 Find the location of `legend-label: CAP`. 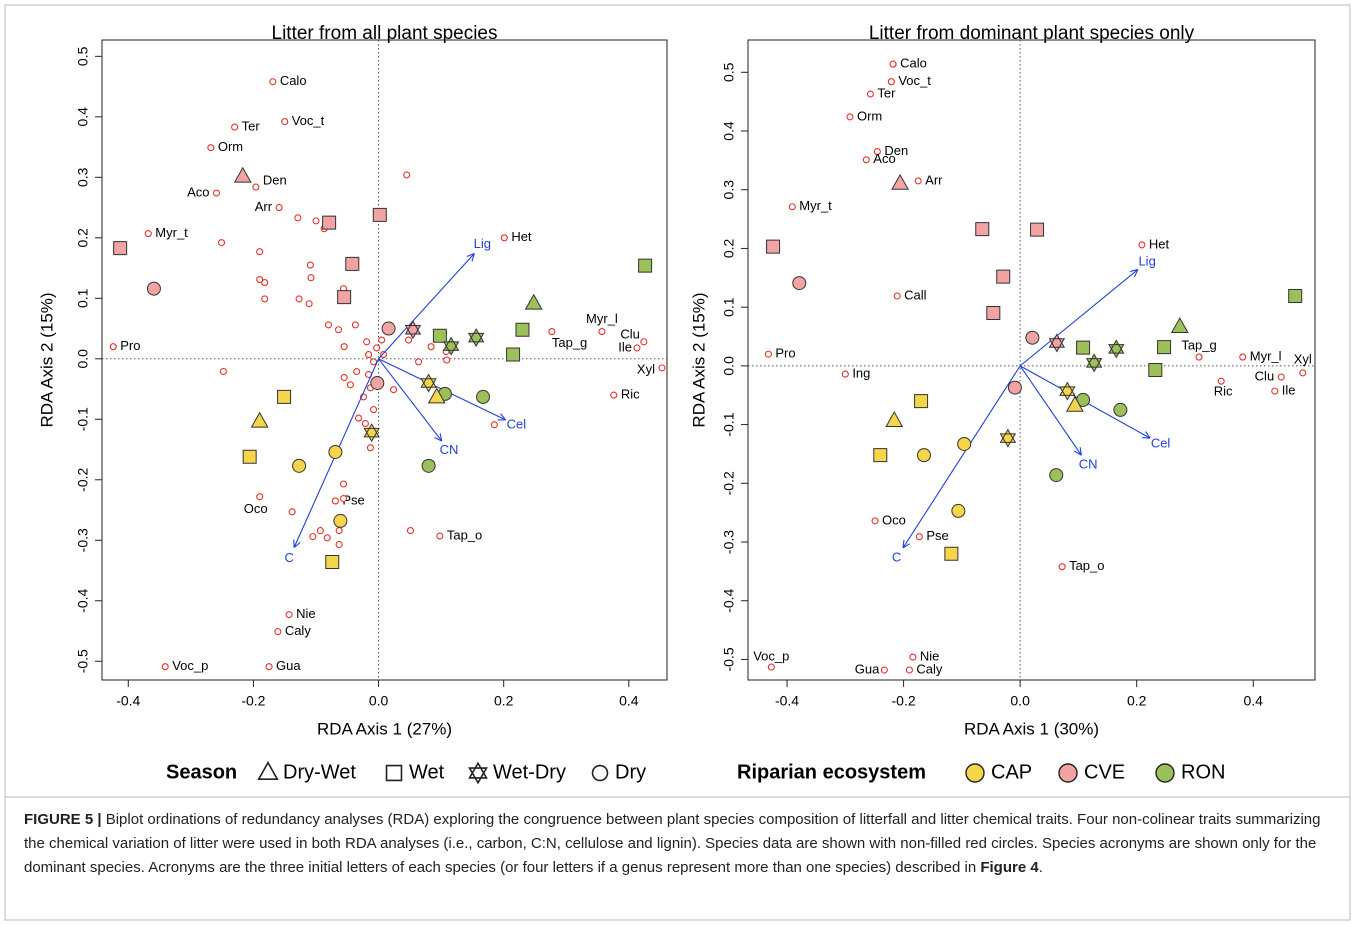

legend-label: CAP is located at coordinates (1011, 772).